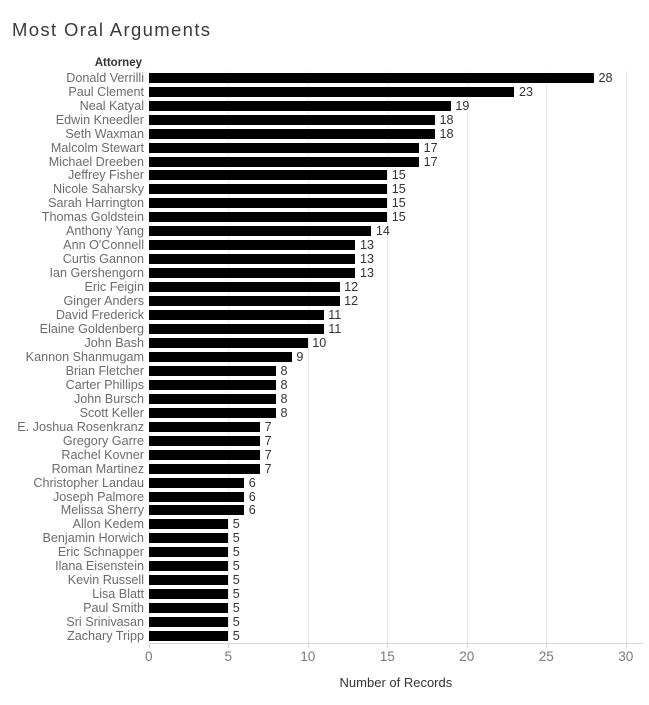  What do you see at coordinates (395, 644) in the screenshot?
I see `x-axis-line` at bounding box center [395, 644].